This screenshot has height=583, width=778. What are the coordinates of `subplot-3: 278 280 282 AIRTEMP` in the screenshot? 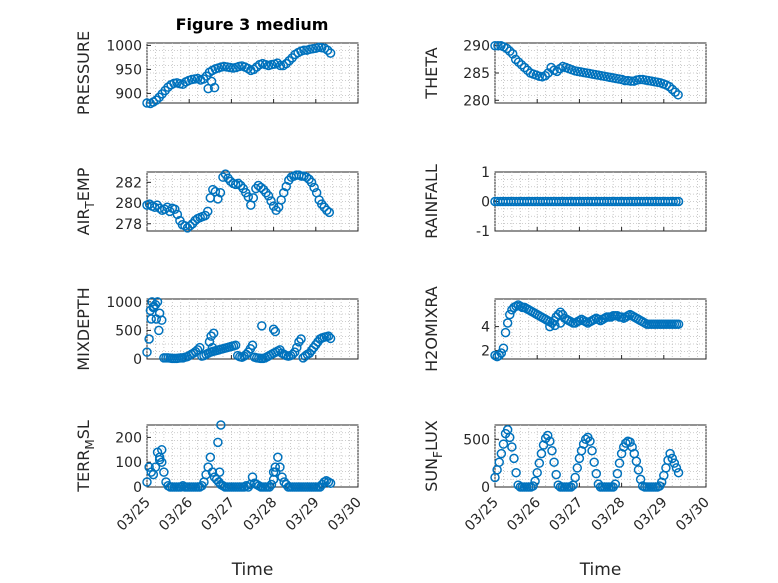 It's located at (216, 201).